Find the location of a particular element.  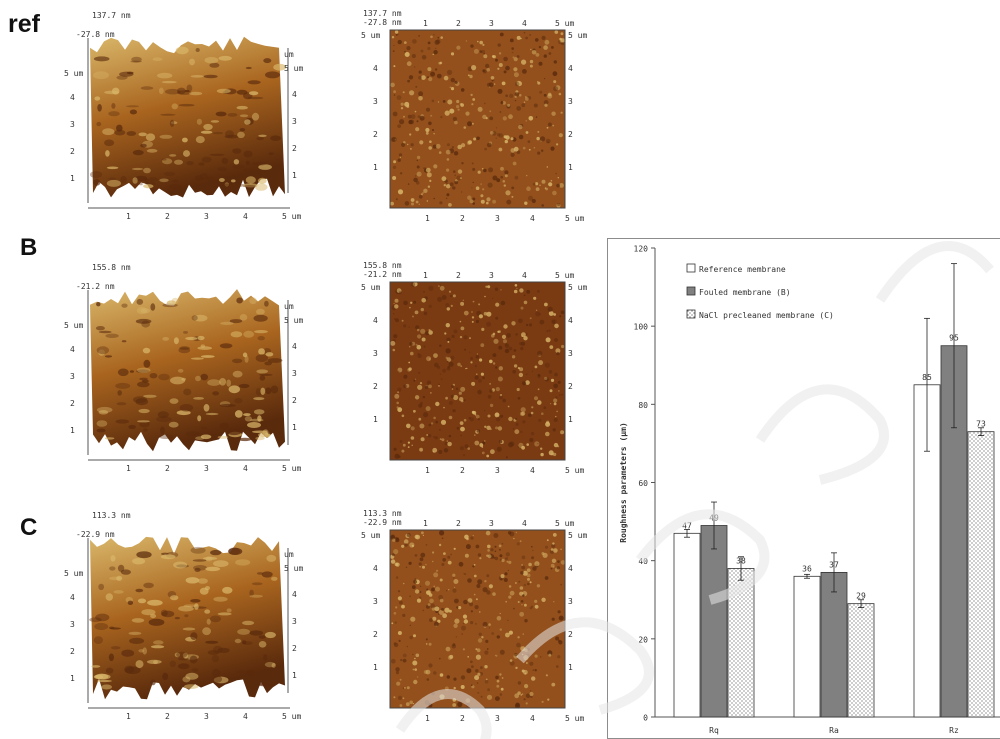

data-label: 36 is located at coordinates (807, 568).